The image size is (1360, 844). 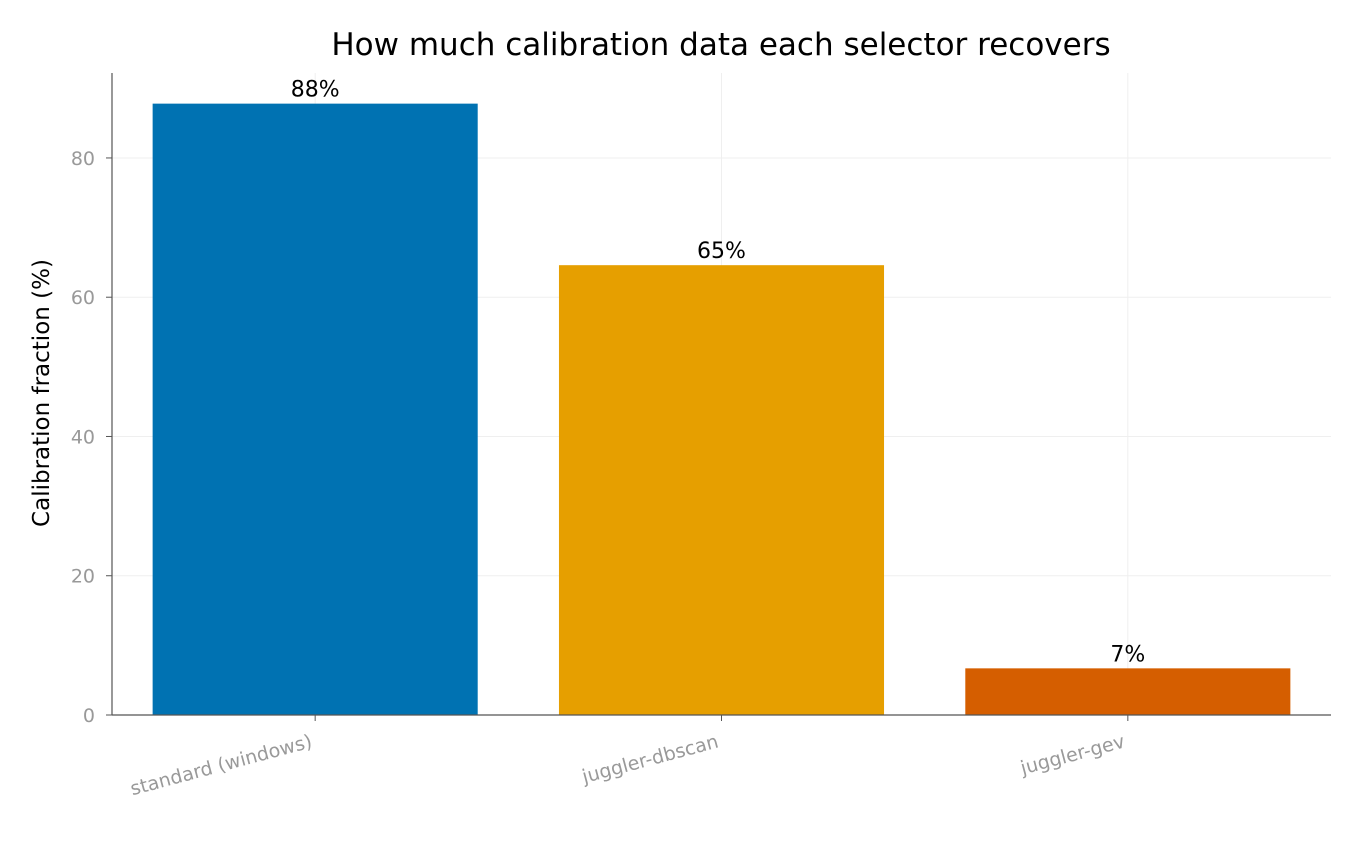 I want to click on bar-value-label: 65%, so click(x=721, y=251).